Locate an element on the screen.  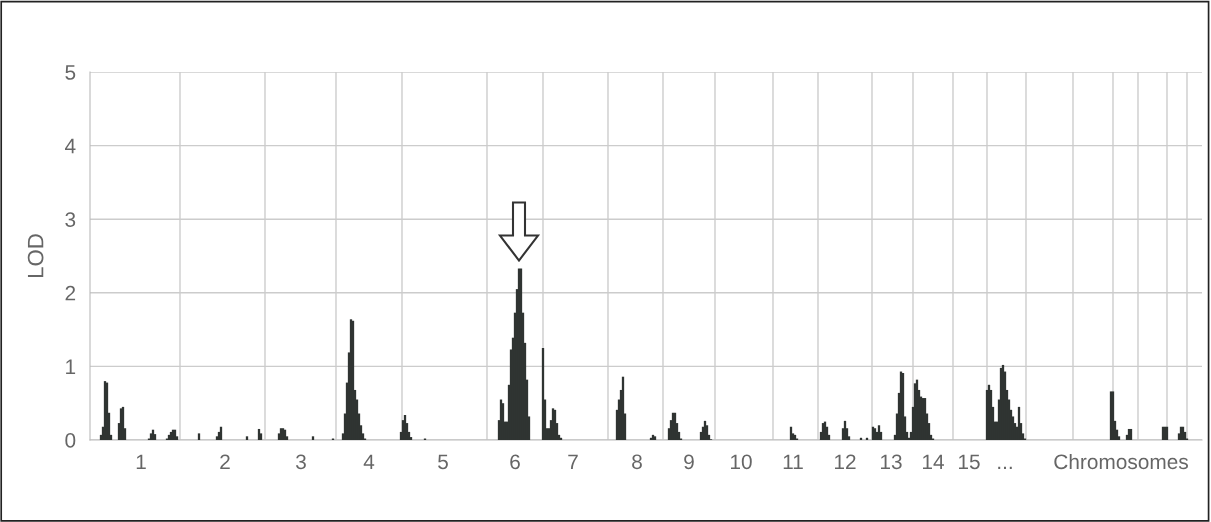
x-tick-label: 6 is located at coordinates (515, 462).